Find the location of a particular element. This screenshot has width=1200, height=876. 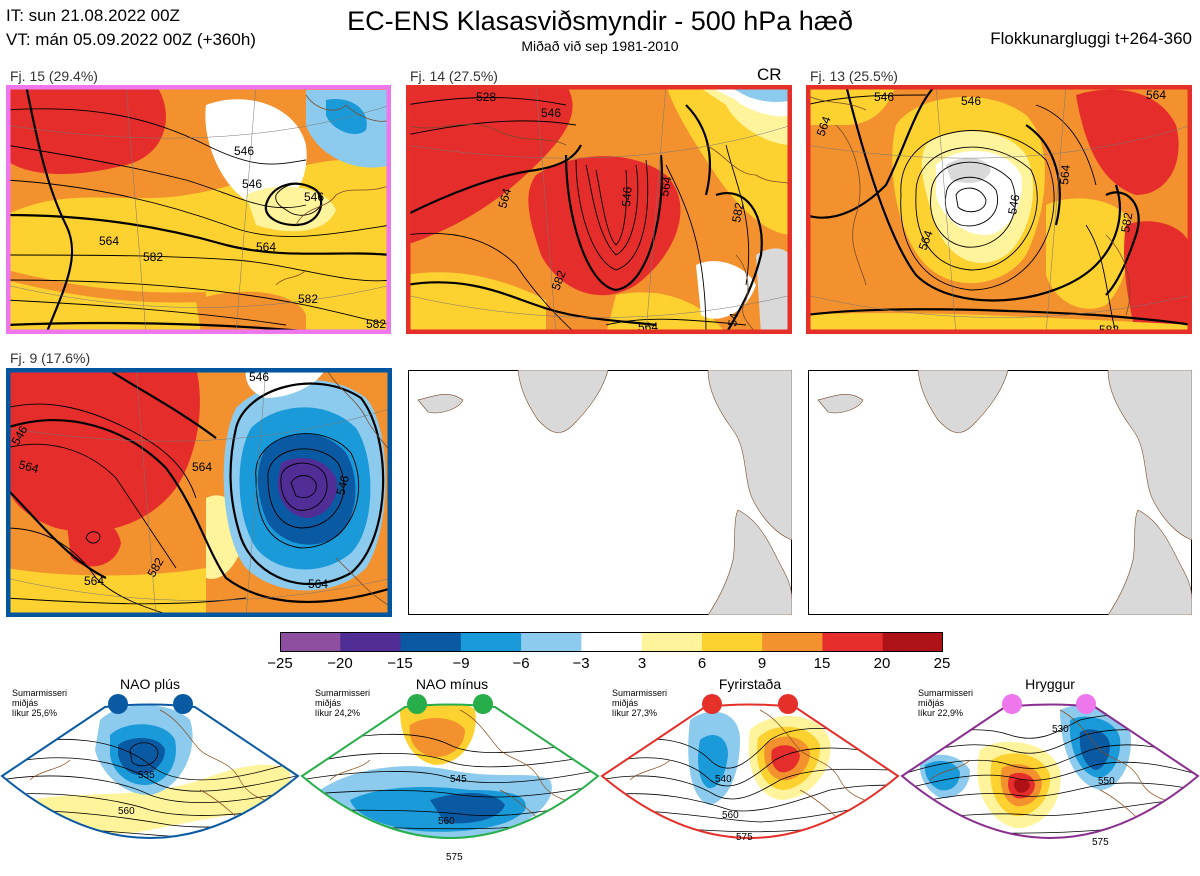

regime-3-contour-label: 540 is located at coordinates (723, 779).